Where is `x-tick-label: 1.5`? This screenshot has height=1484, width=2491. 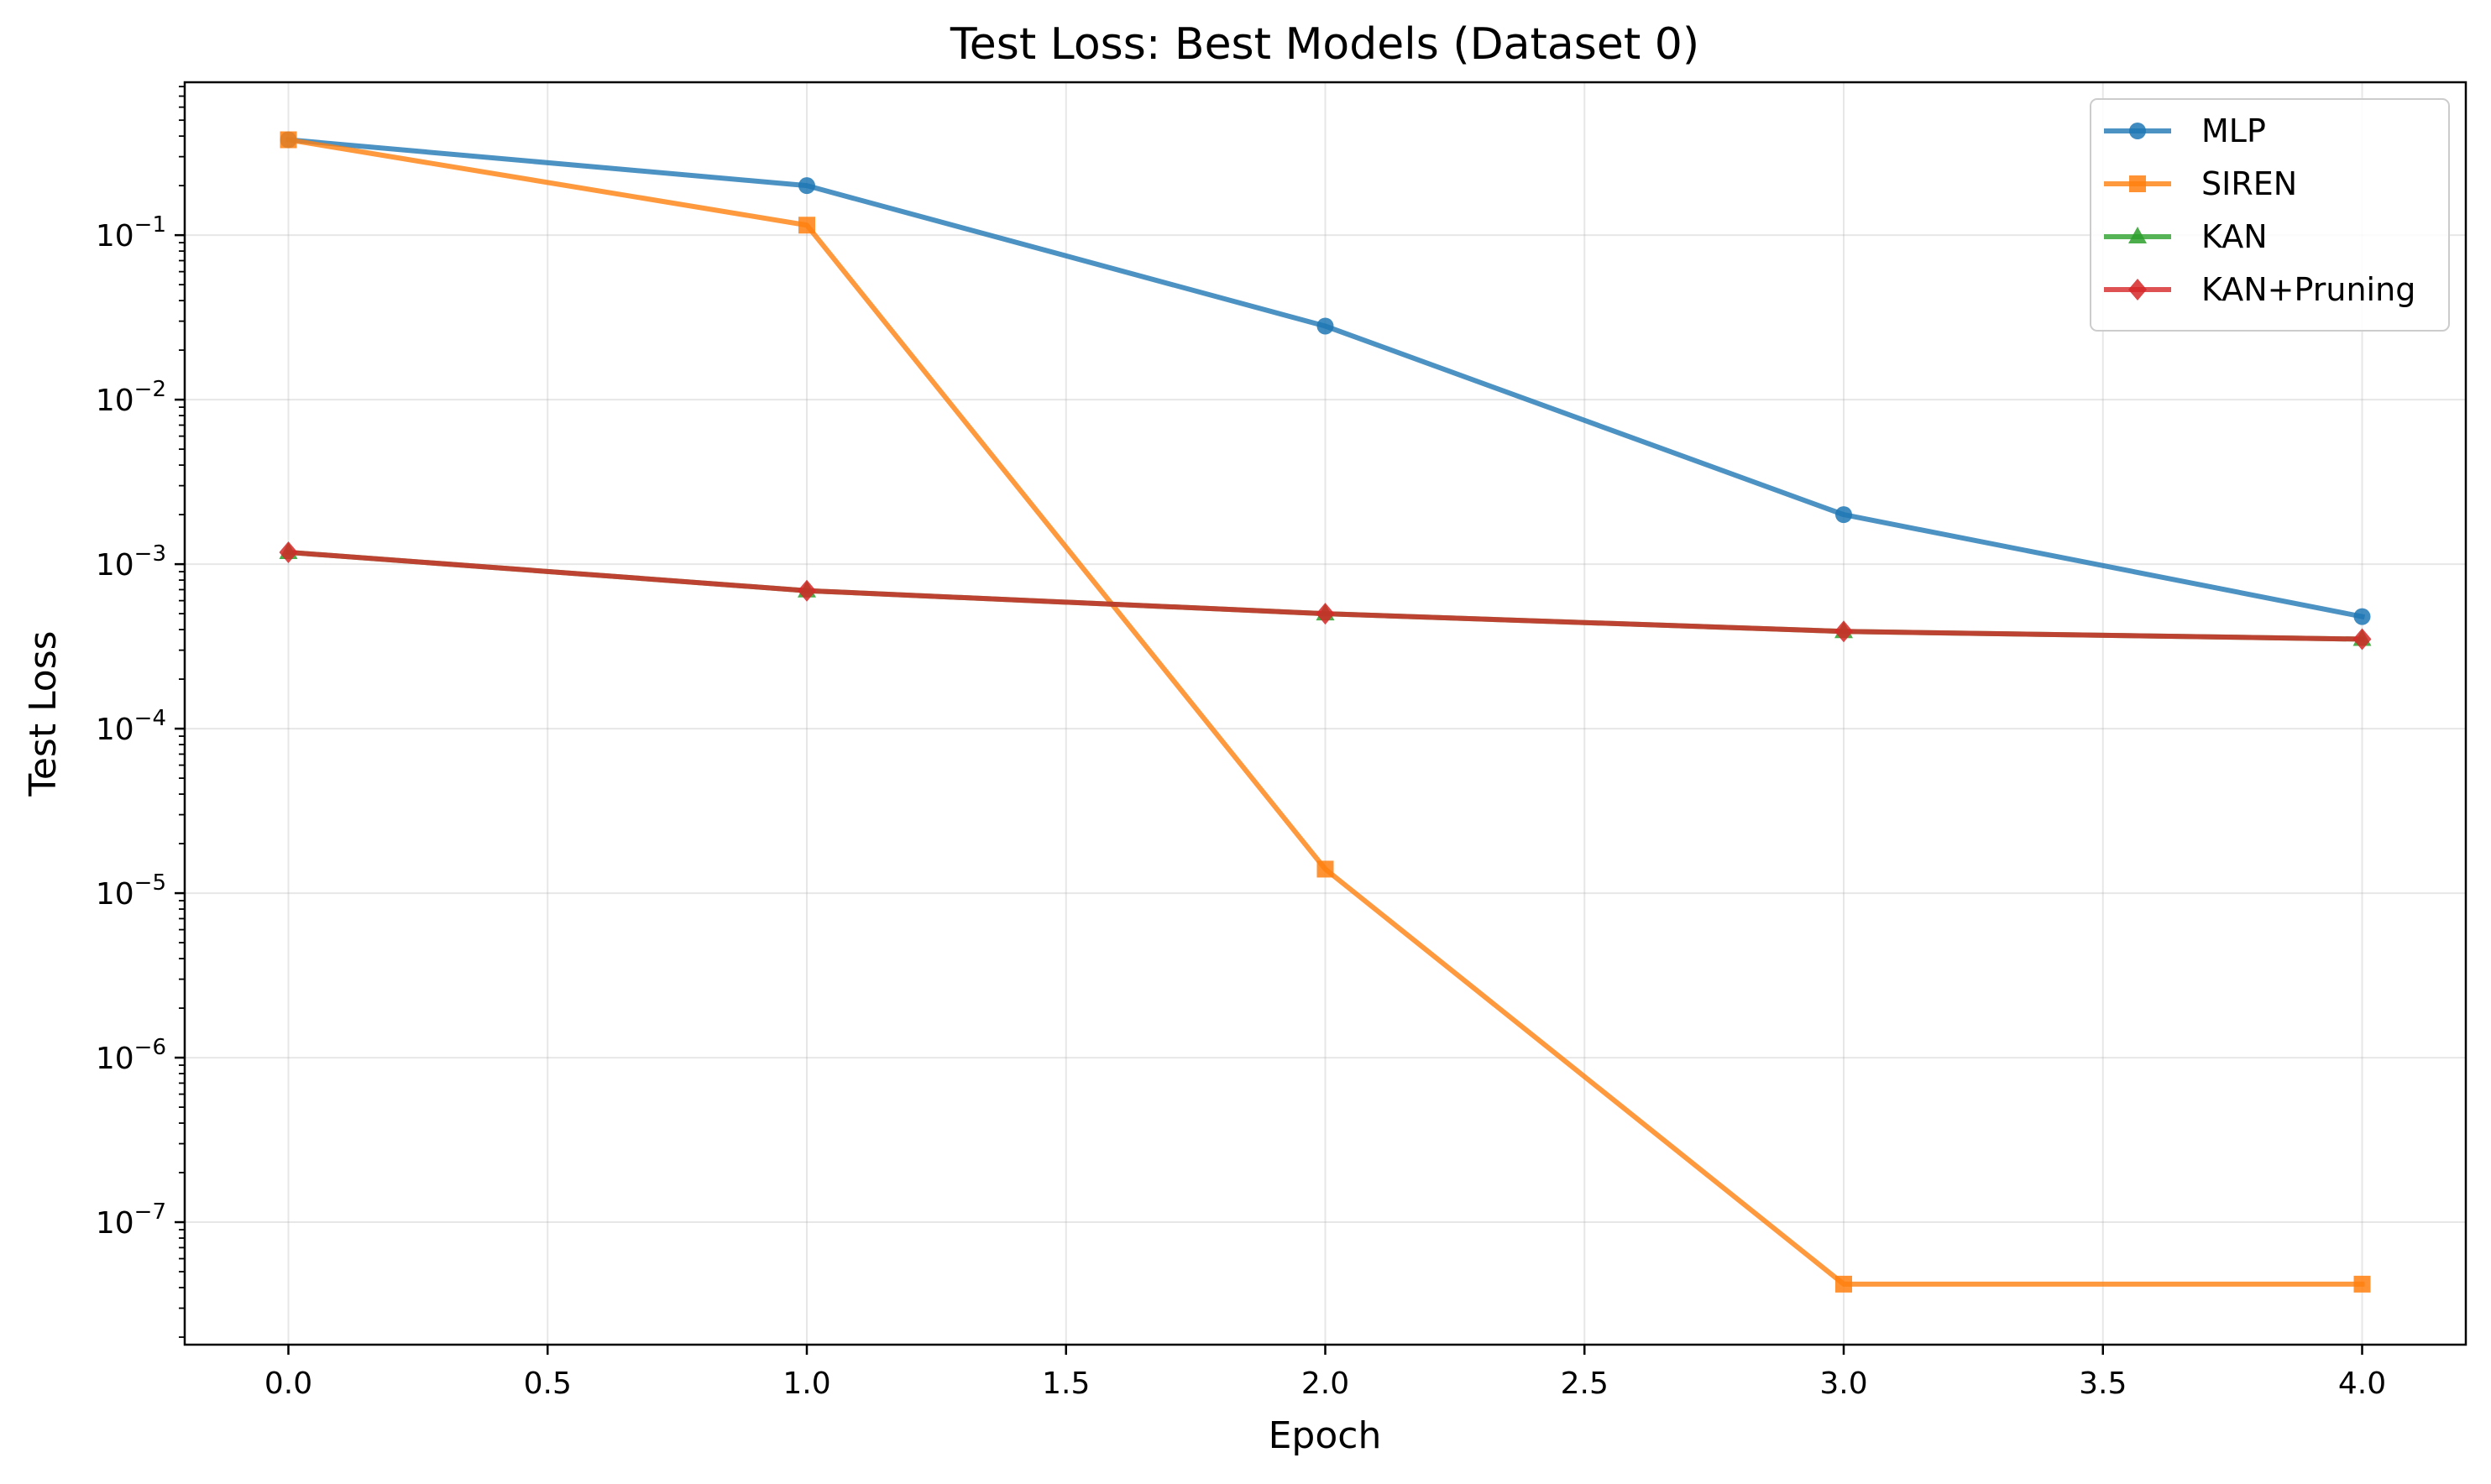
x-tick-label: 1.5 is located at coordinates (1066, 1383).